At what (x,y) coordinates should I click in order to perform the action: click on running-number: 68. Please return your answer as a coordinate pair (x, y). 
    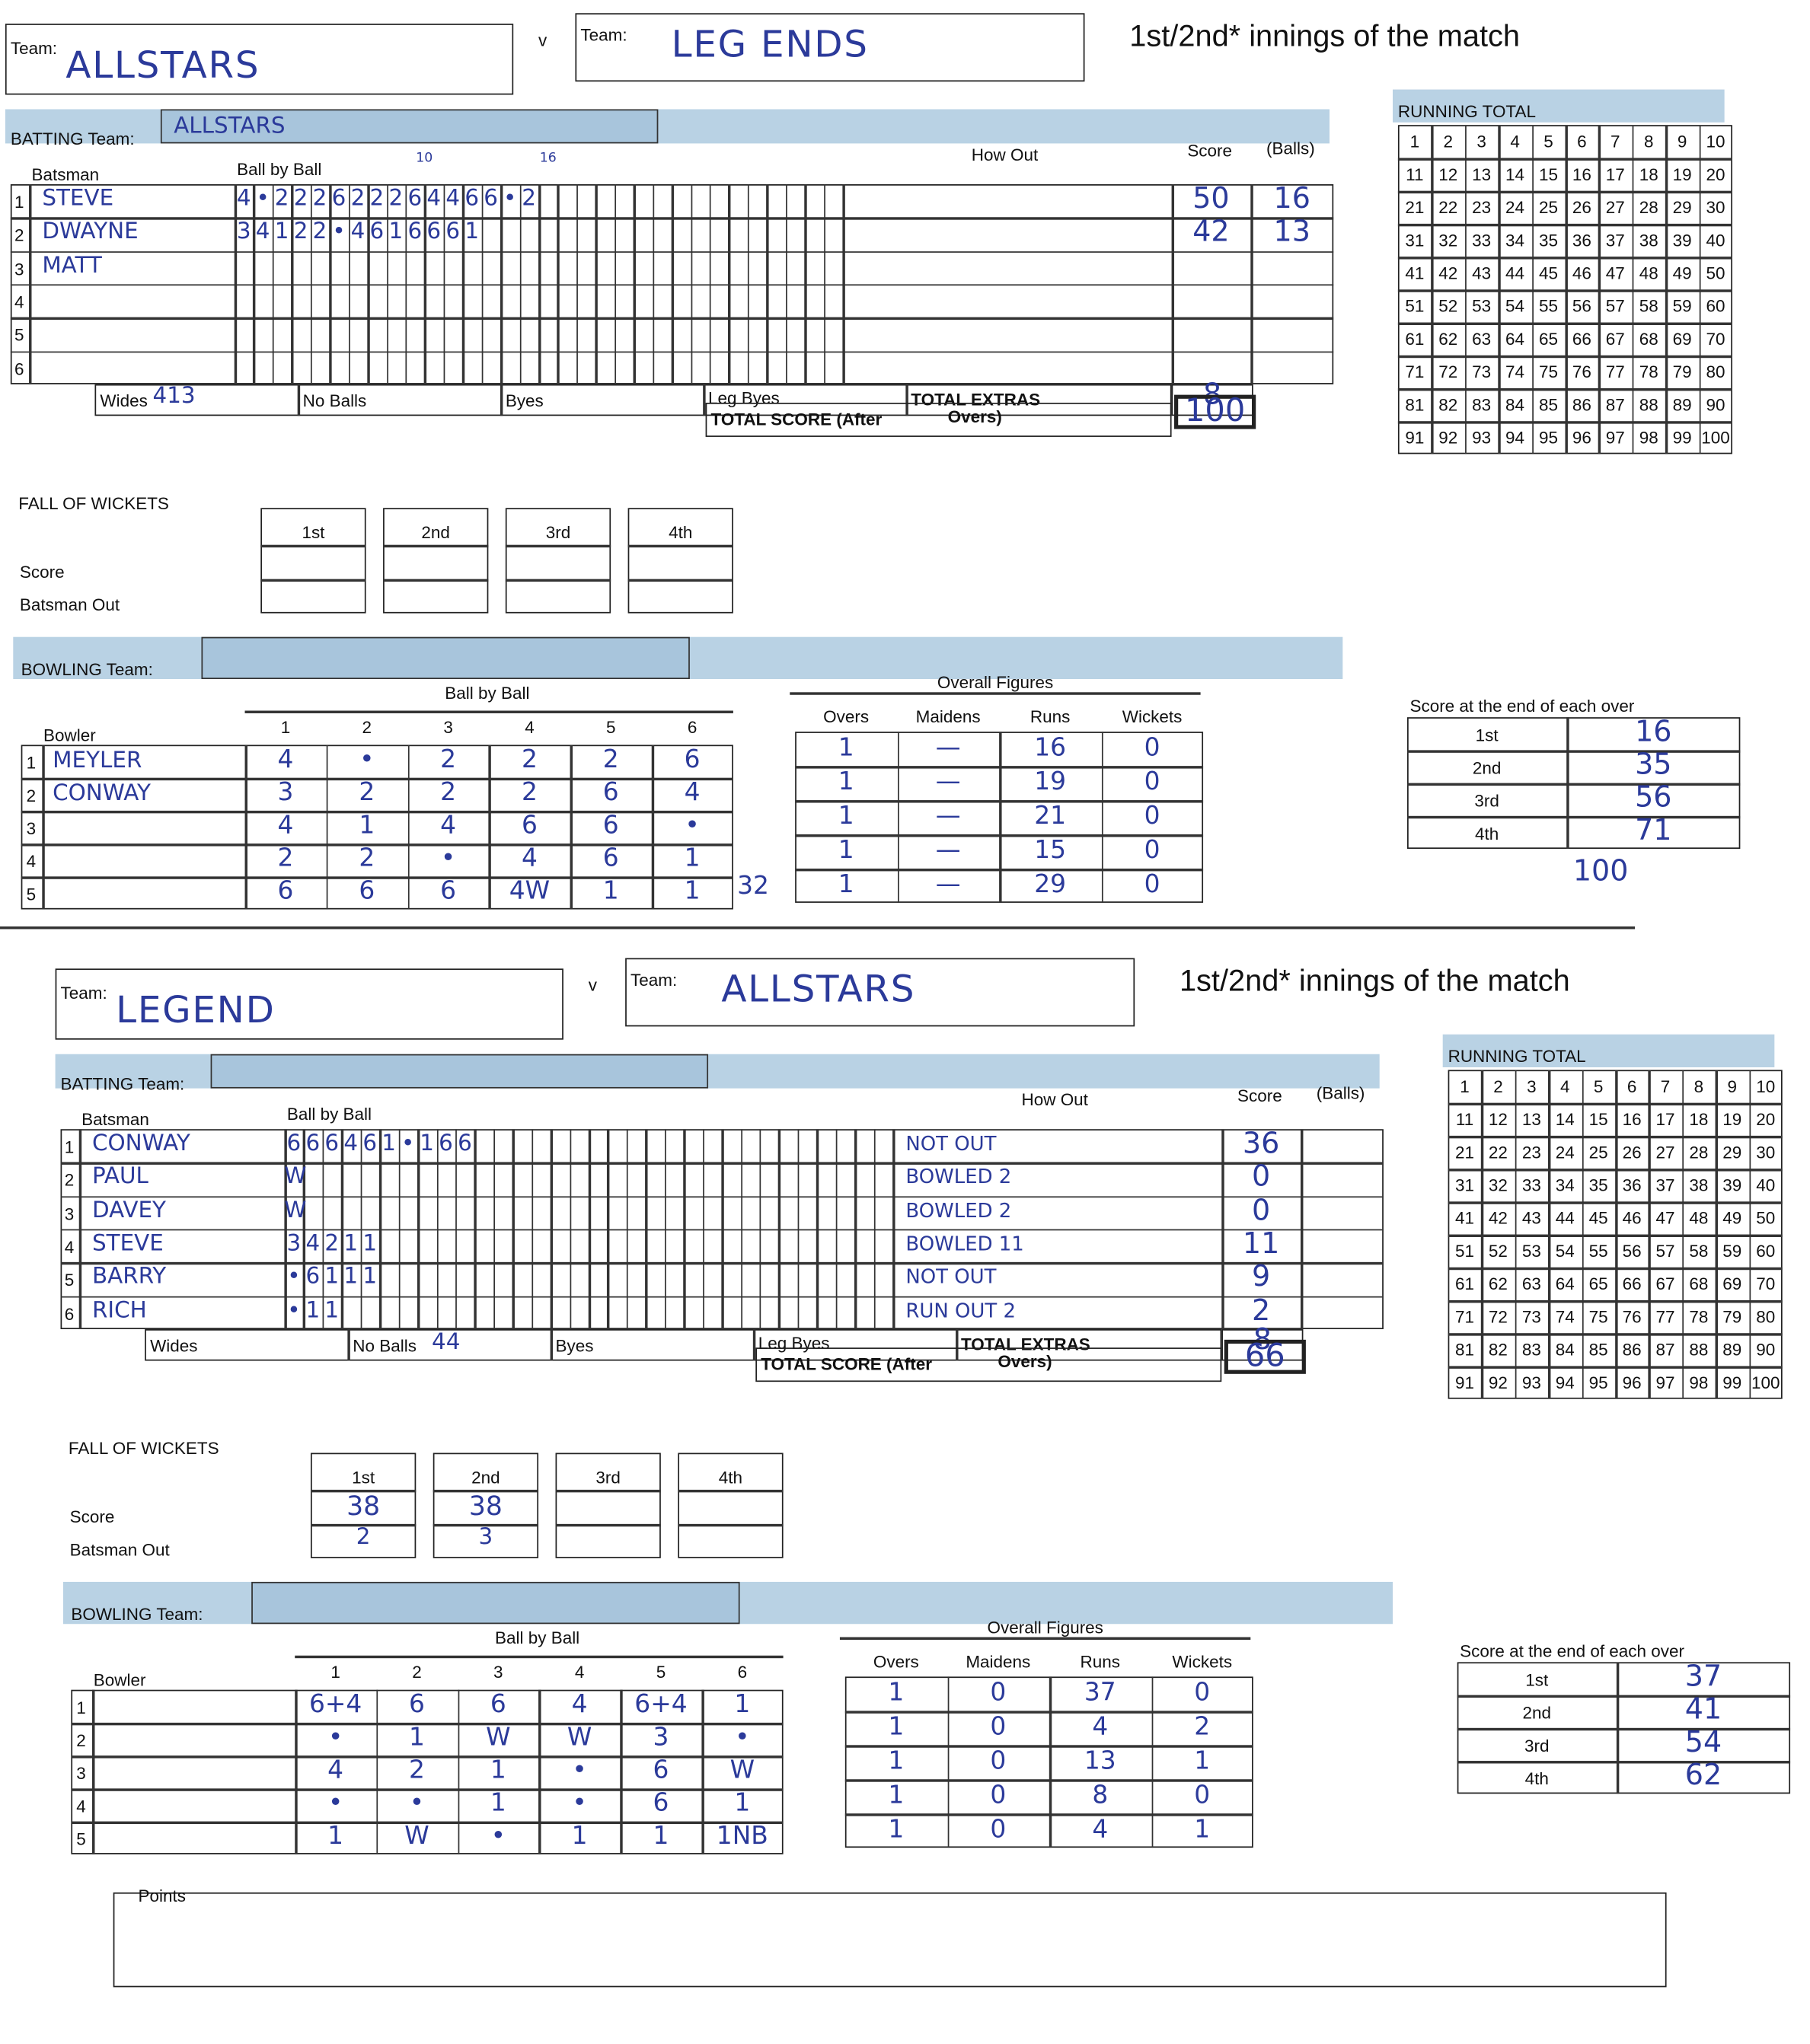
    Looking at the image, I should click on (1699, 1284).